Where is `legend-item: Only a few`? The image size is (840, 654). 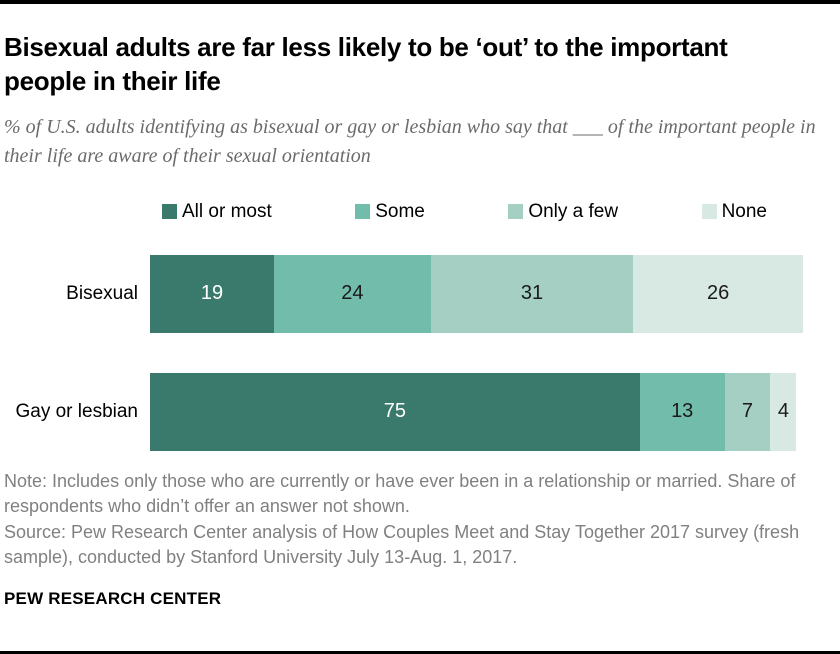
legend-item: Only a few is located at coordinates (563, 212).